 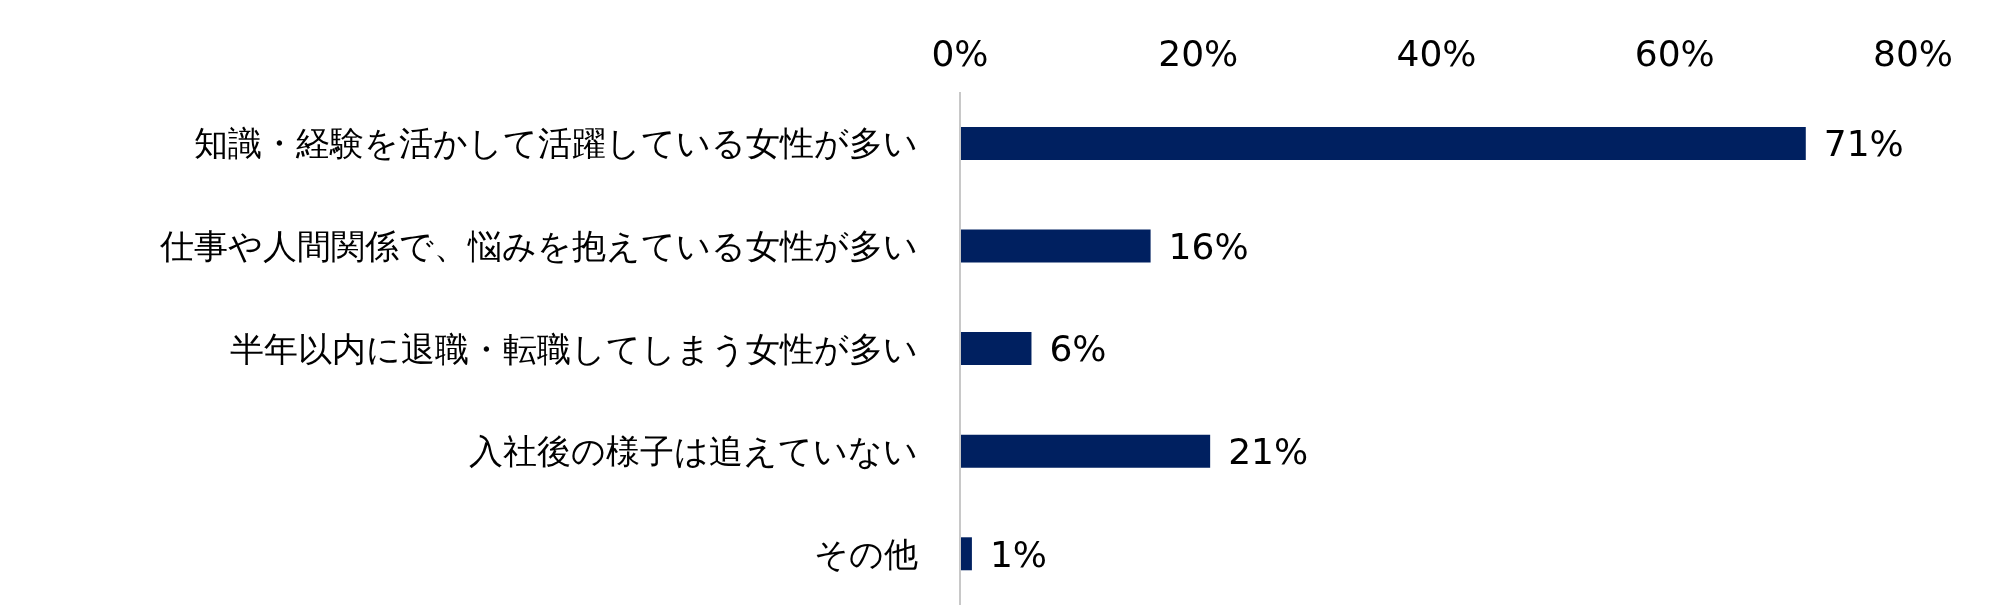 I want to click on y-tick-label: 入社後の様子は追えていない, so click(x=693, y=451).